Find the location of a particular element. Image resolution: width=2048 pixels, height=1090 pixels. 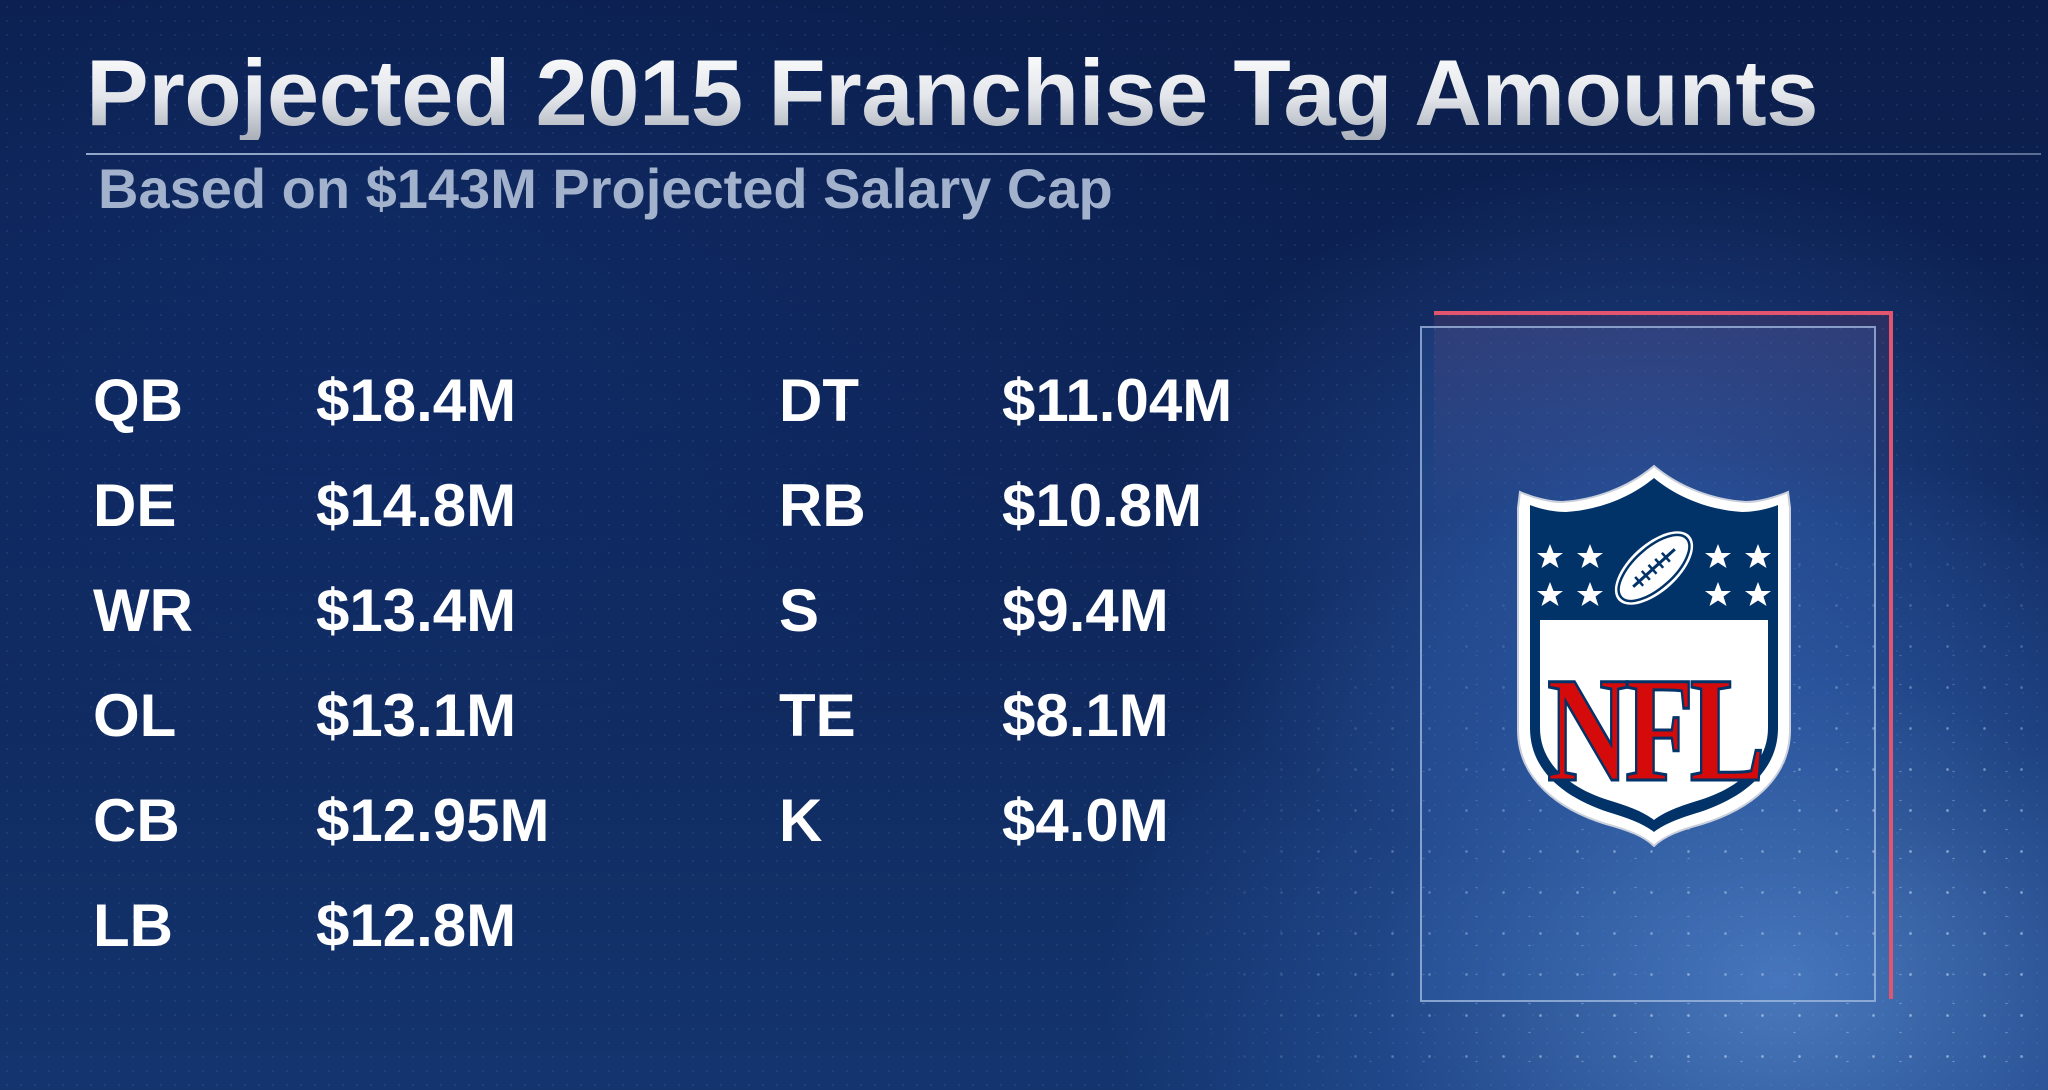

tag-amount: $14.8M is located at coordinates (416, 505).